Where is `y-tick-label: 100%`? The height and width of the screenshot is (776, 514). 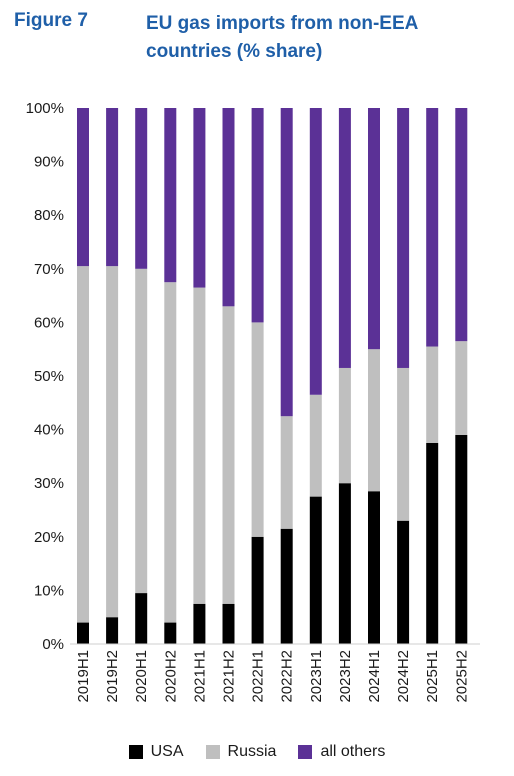
y-tick-label: 100% is located at coordinates (45, 108).